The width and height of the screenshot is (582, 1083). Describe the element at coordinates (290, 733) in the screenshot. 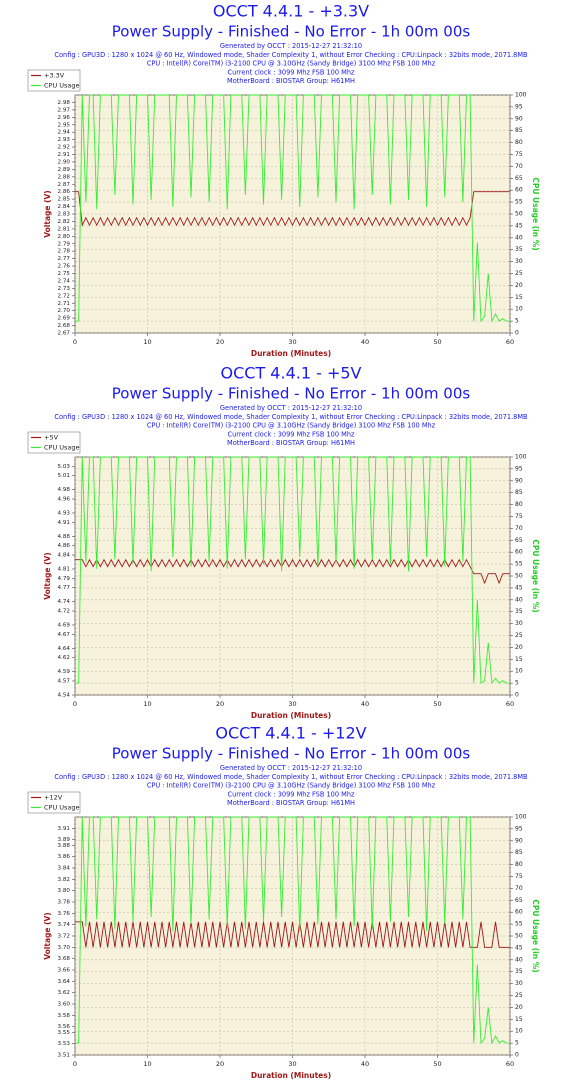

I see `chart-title: OCCT 4.4.1 - +12V` at that location.